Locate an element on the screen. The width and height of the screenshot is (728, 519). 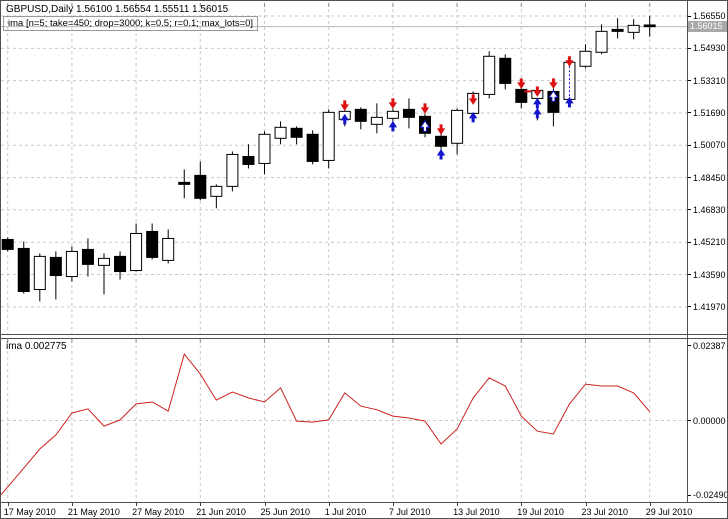
current-price-badge: 1.56015 is located at coordinates (707, 27).